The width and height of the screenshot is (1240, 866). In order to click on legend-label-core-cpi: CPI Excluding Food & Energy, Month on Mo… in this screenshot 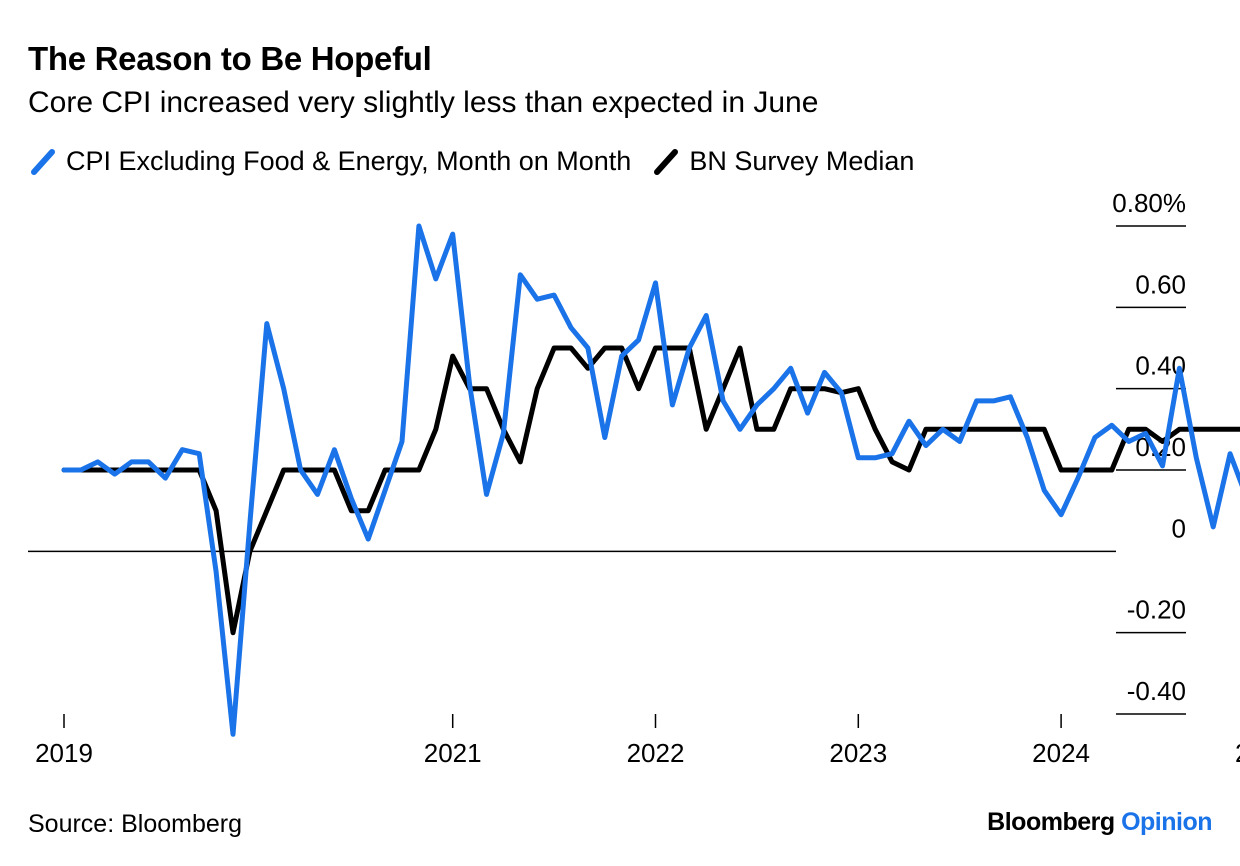, I will do `click(349, 161)`.